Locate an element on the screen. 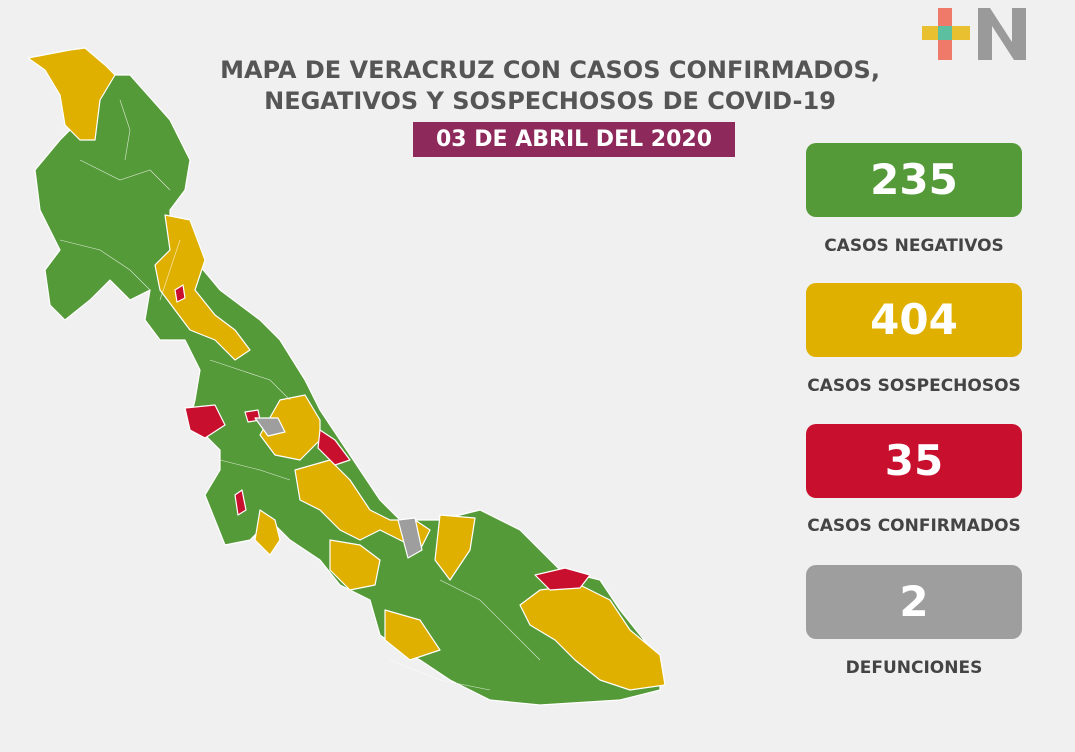  map-region-suspected-west is located at coordinates (267, 532).